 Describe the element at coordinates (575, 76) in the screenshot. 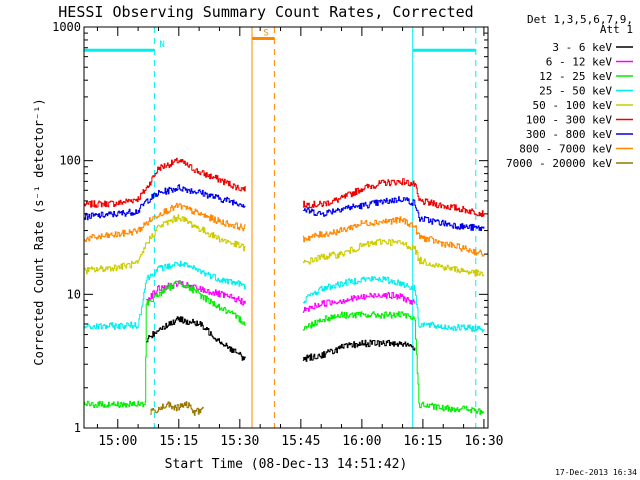

I see `legend-label: 12 - 25 keV` at that location.